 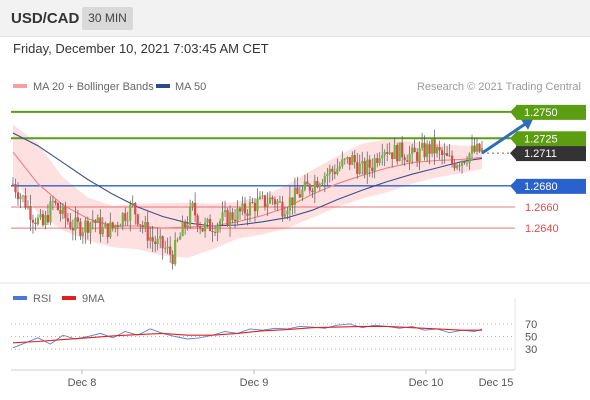 I want to click on rsi-legend-label: RSI, so click(x=42, y=299).